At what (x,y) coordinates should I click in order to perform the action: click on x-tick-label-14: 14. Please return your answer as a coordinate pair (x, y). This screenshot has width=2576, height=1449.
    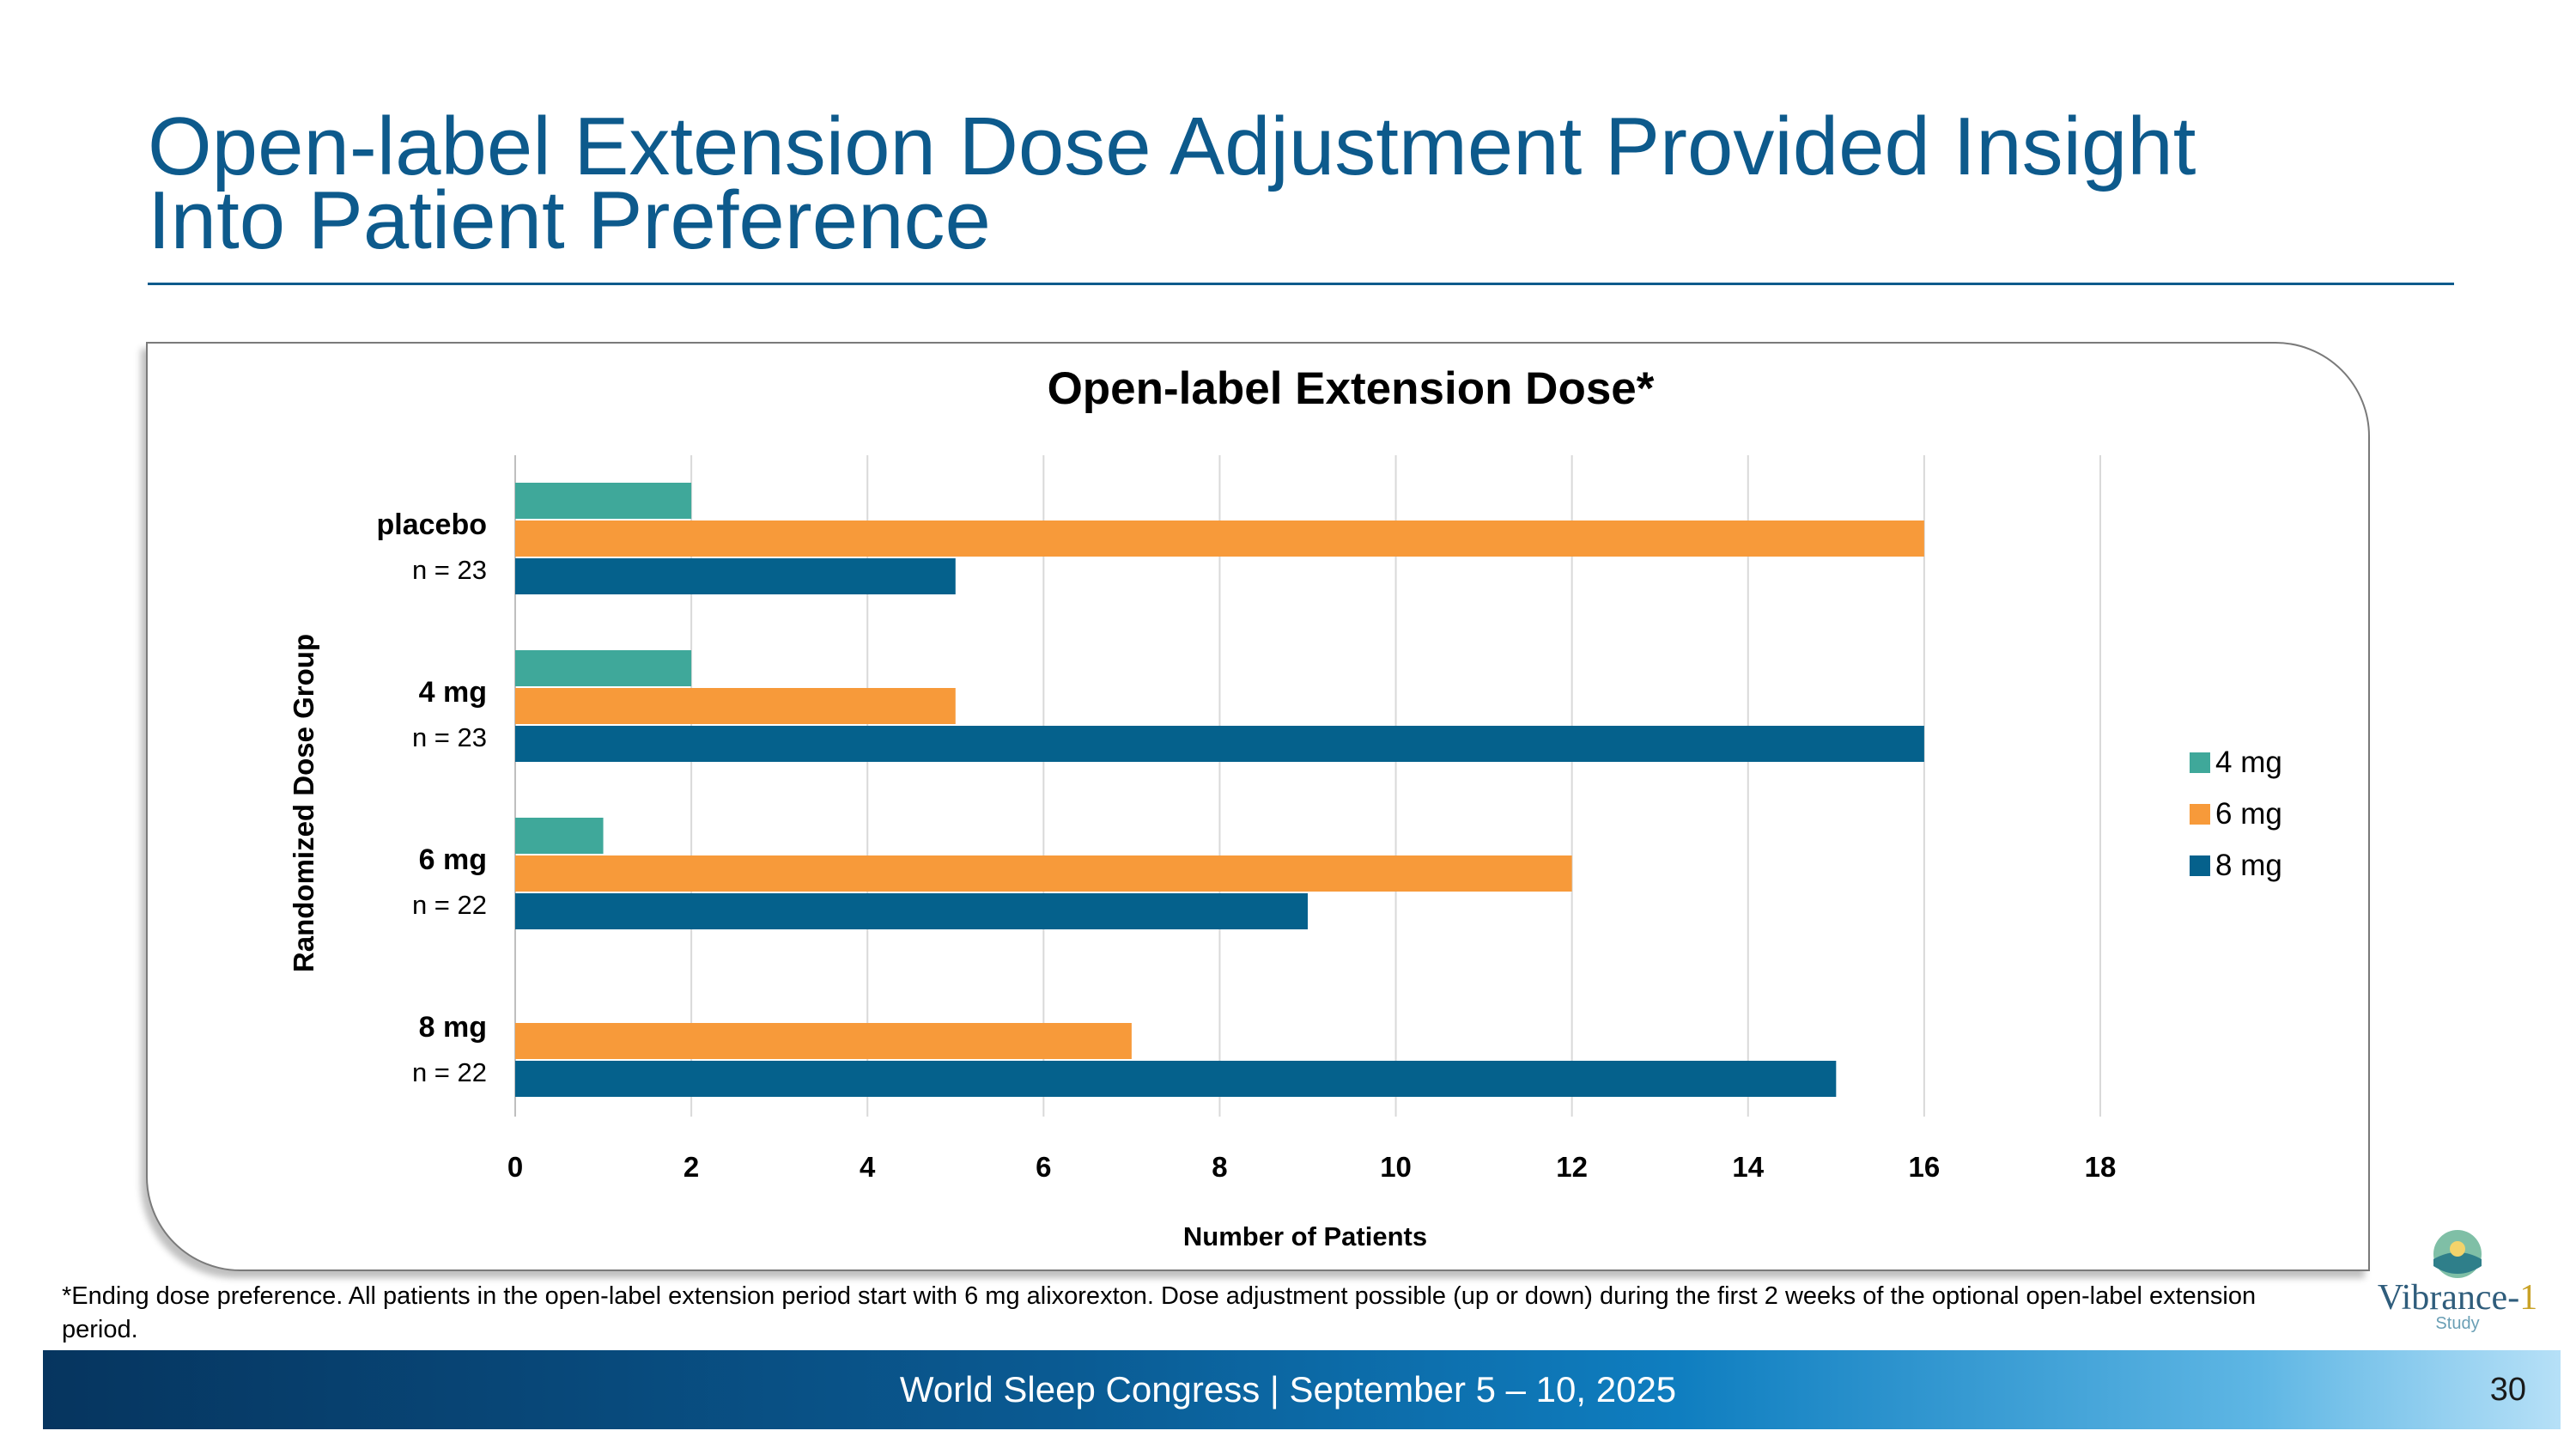
    Looking at the image, I should click on (1748, 1167).